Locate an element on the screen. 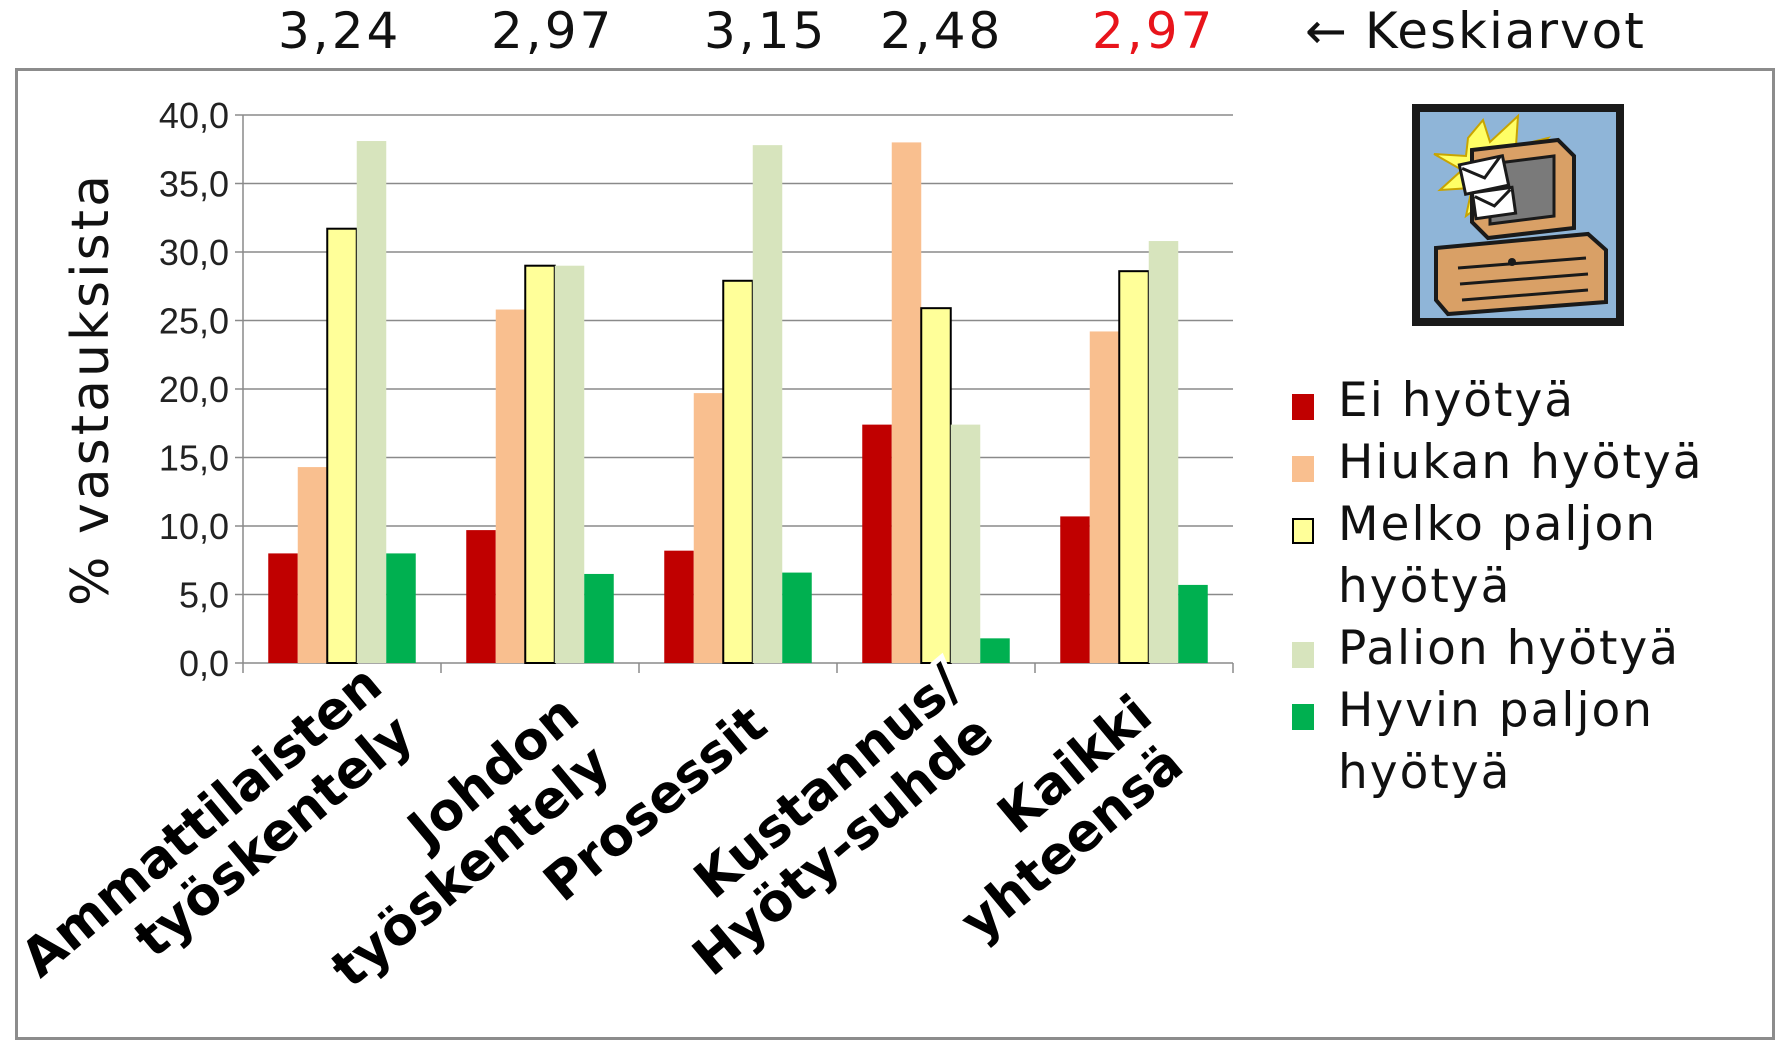 This screenshot has width=1782, height=1044. legend-item-hiukan-hyotya: Hiukan hyötyä is located at coordinates (1532, 463).